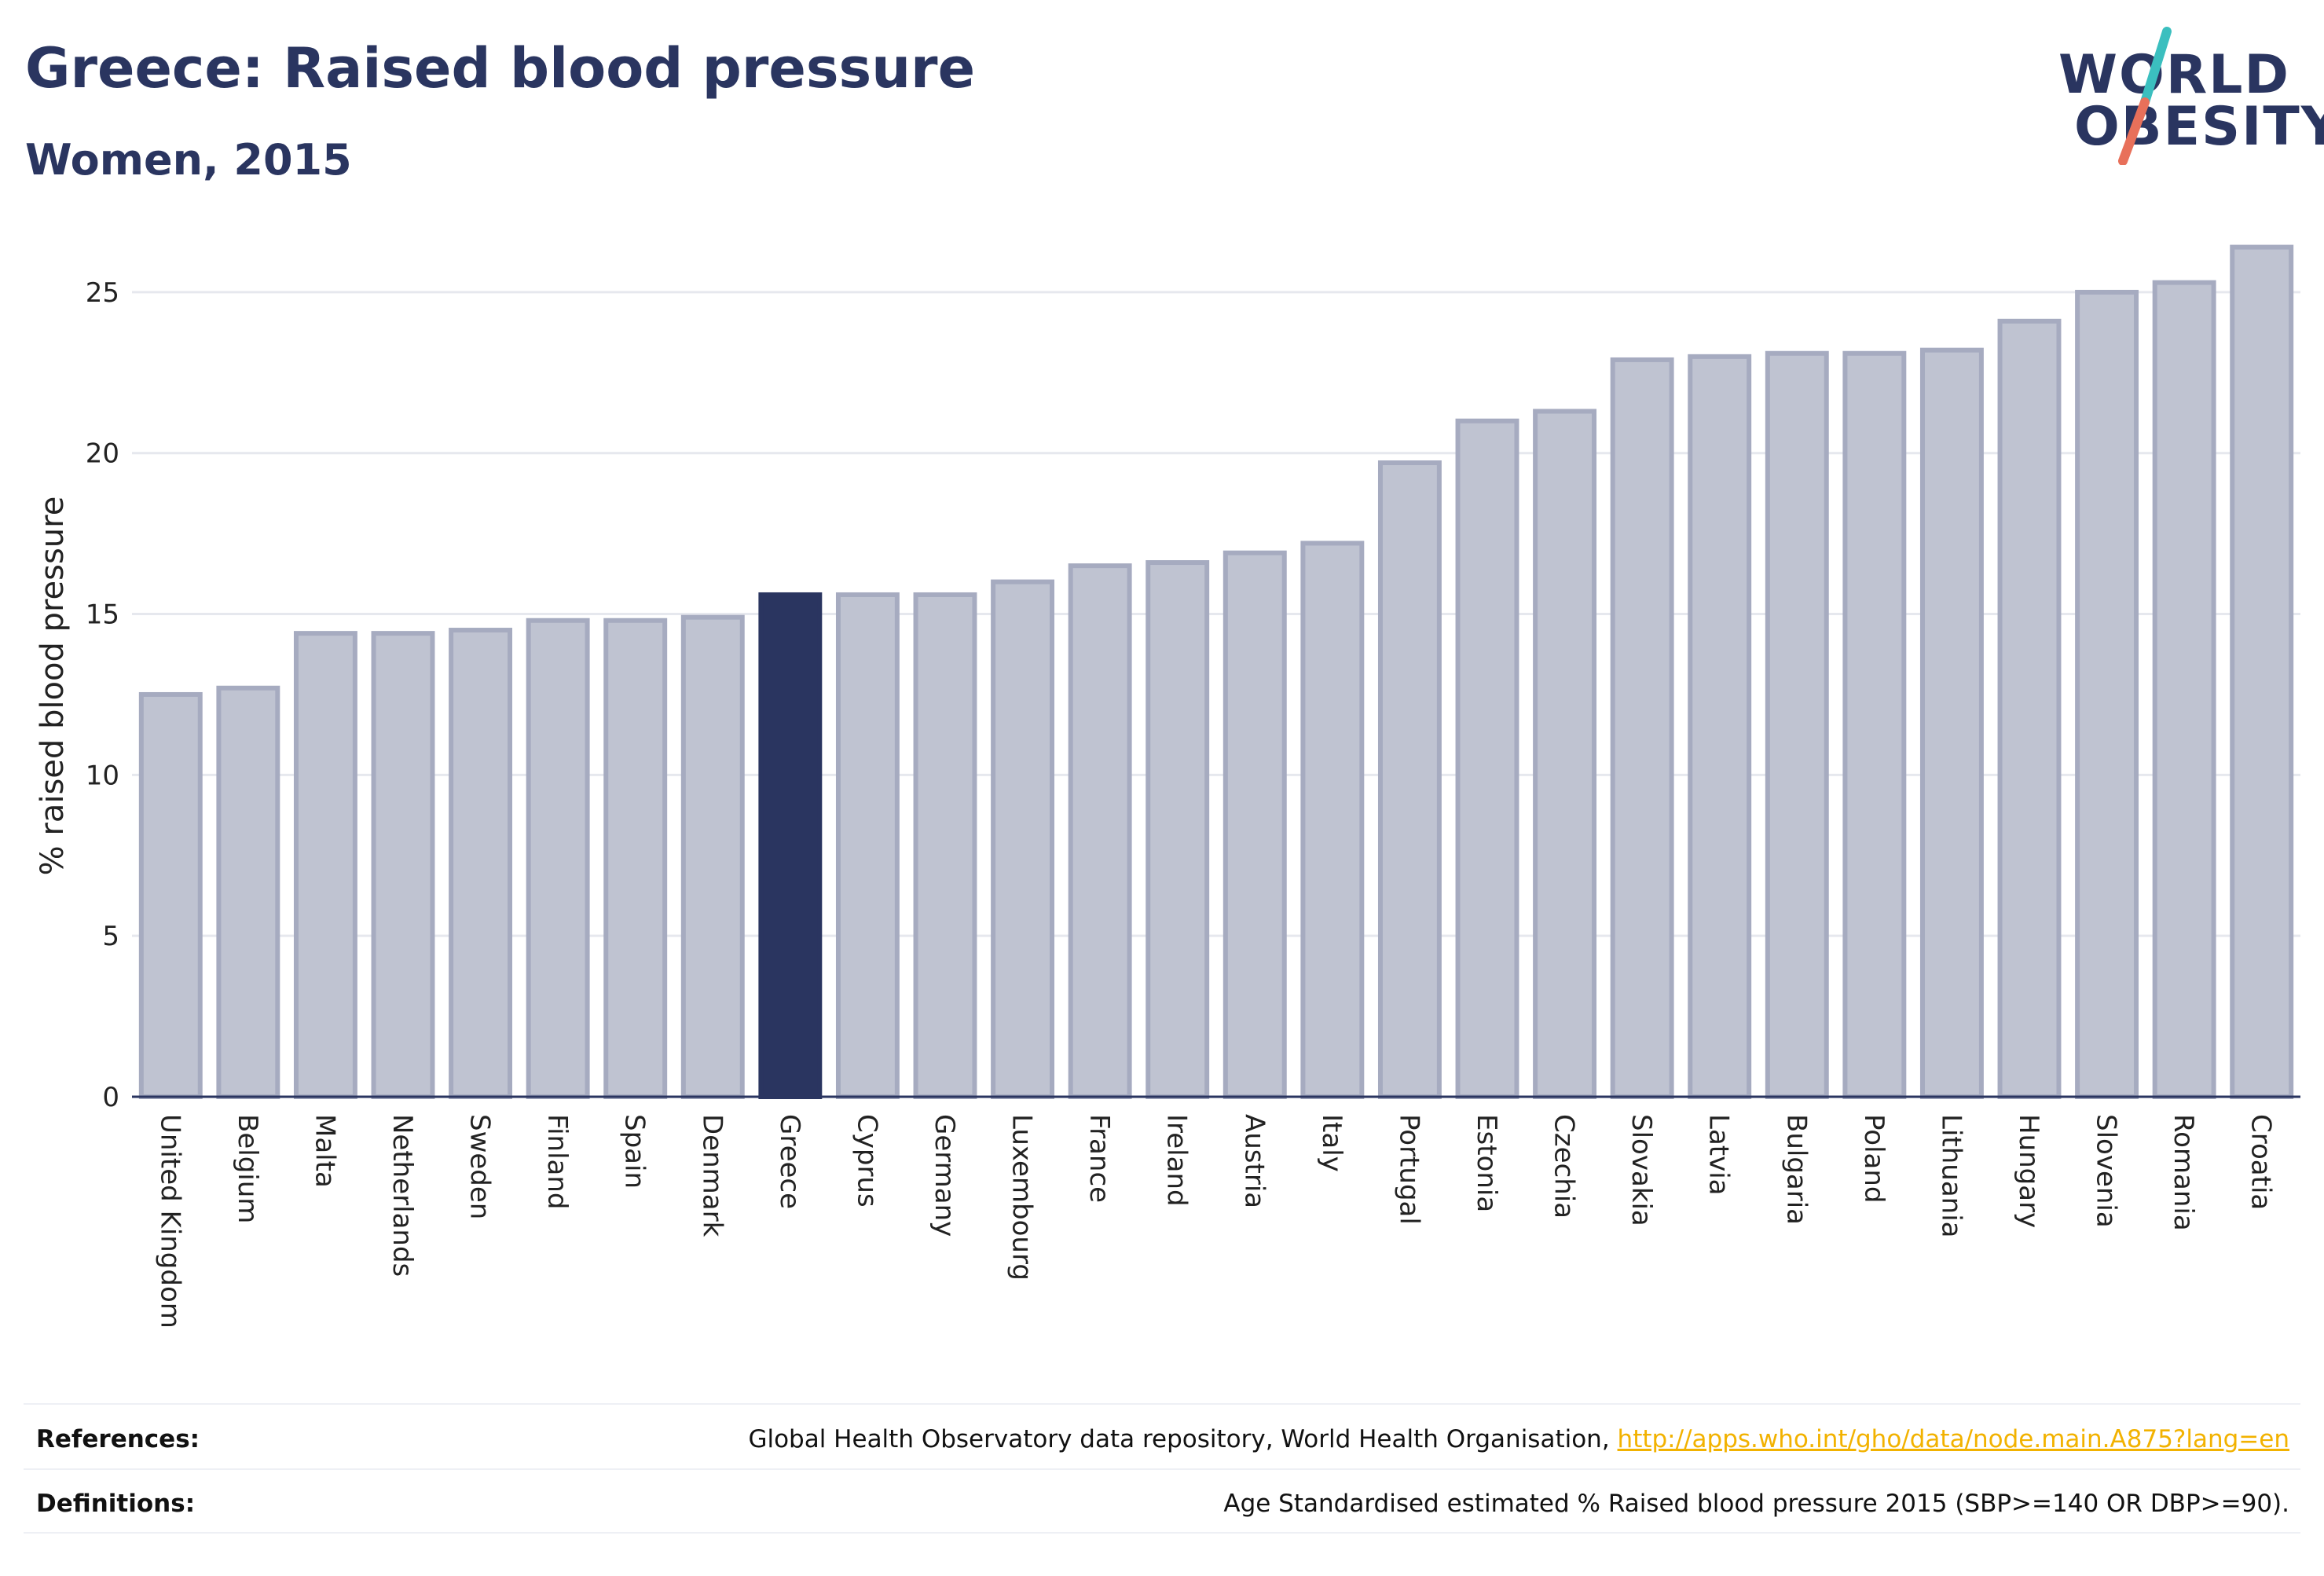  I want to click on x-tick-label: Poland, so click(1874, 1159).